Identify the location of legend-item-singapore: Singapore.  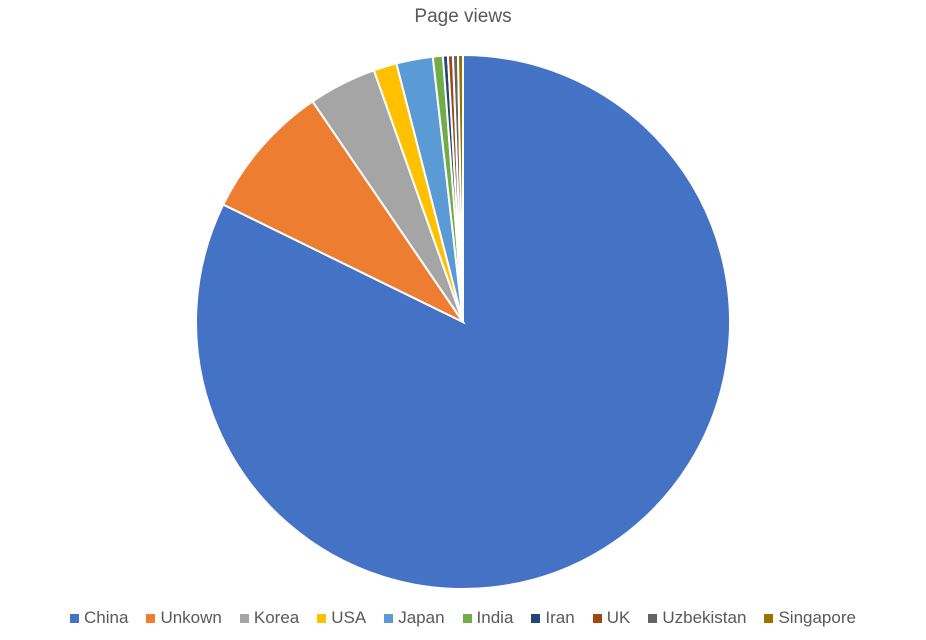
(810, 618).